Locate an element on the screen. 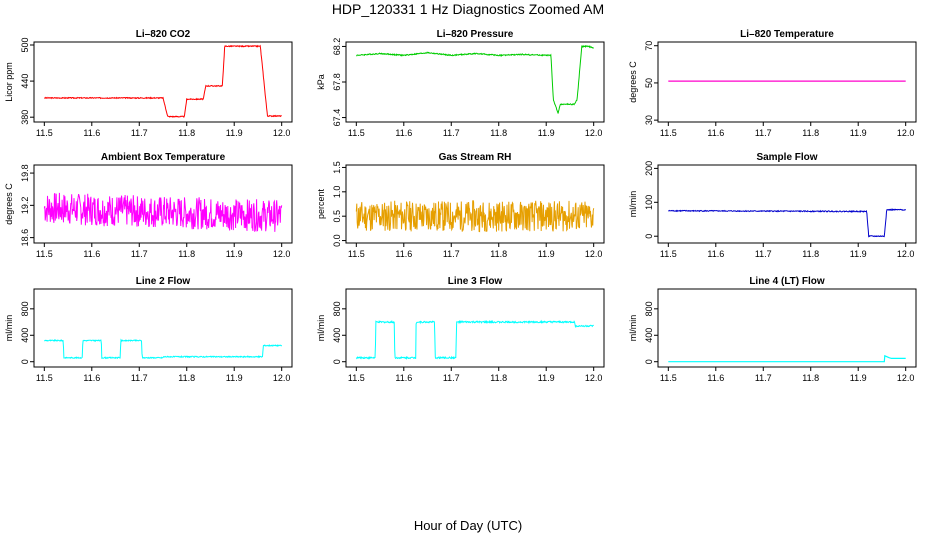  x-tick-label-temp: 11.9 is located at coordinates (858, 133).